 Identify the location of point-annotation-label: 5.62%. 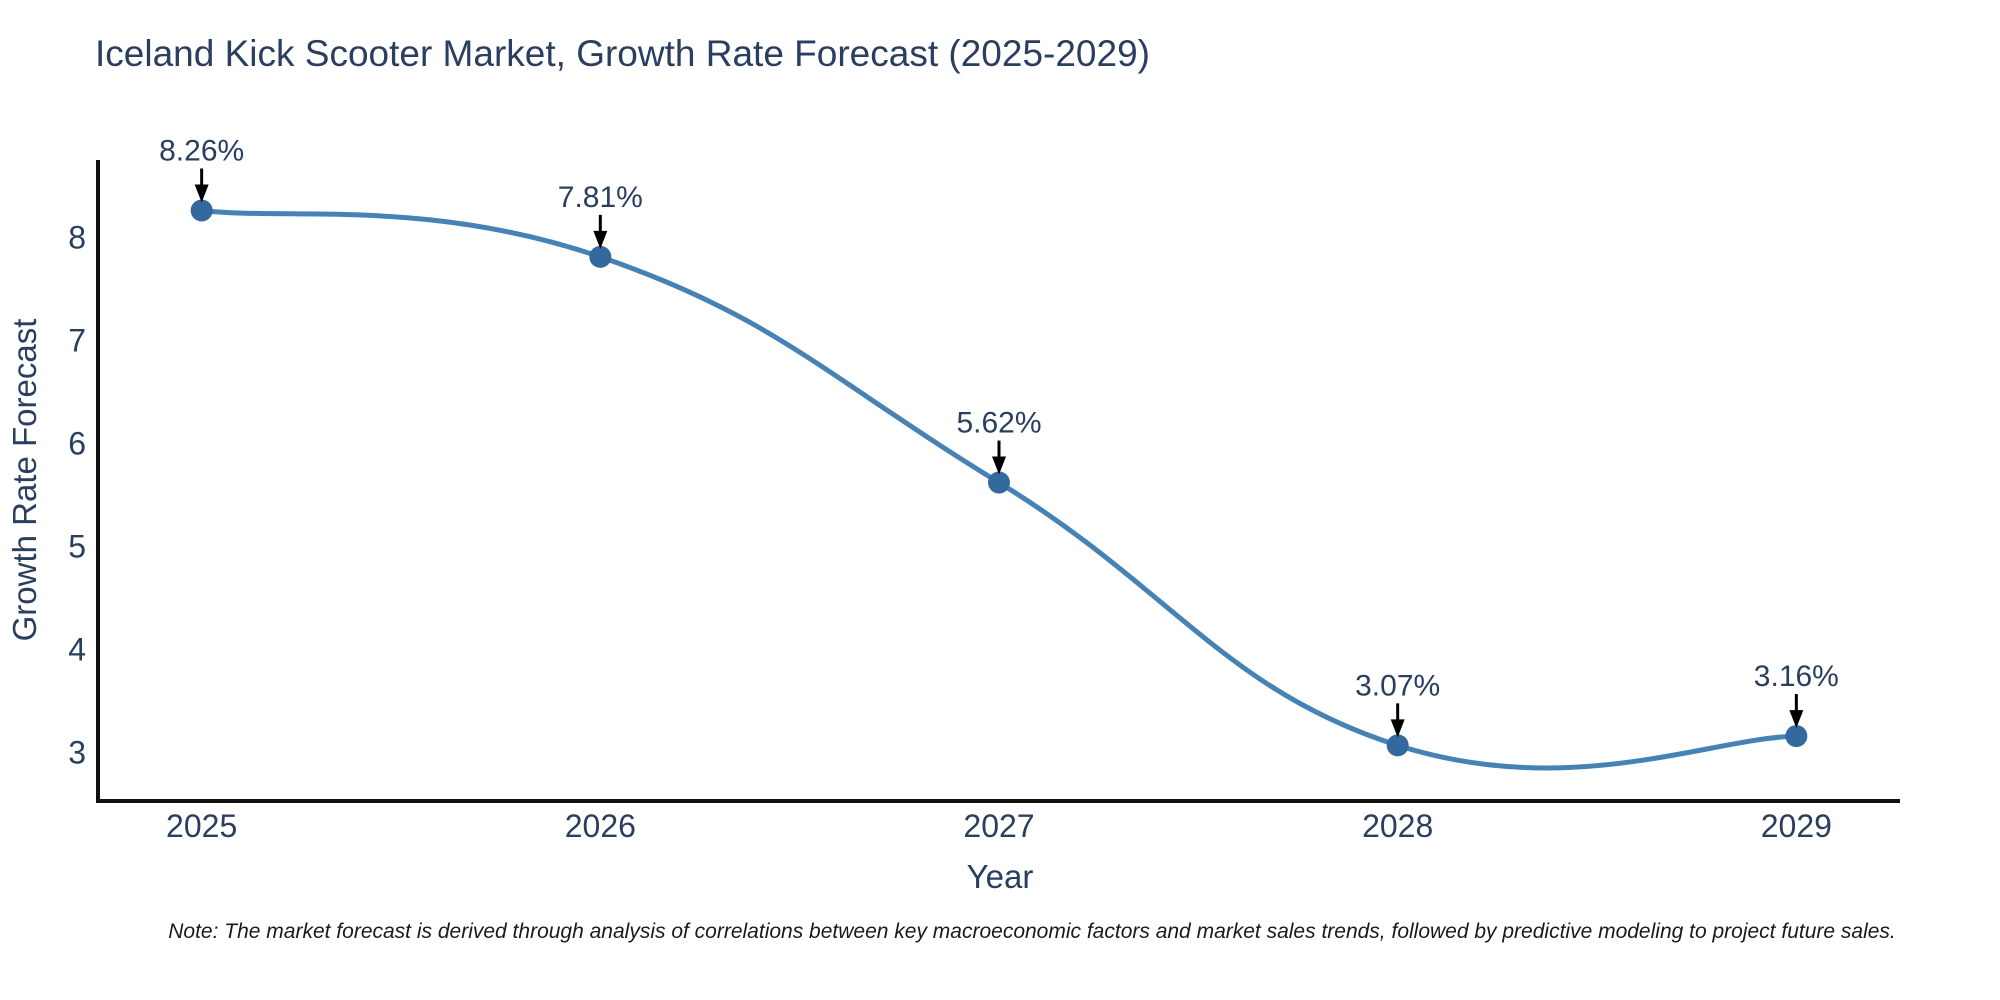
(998, 423).